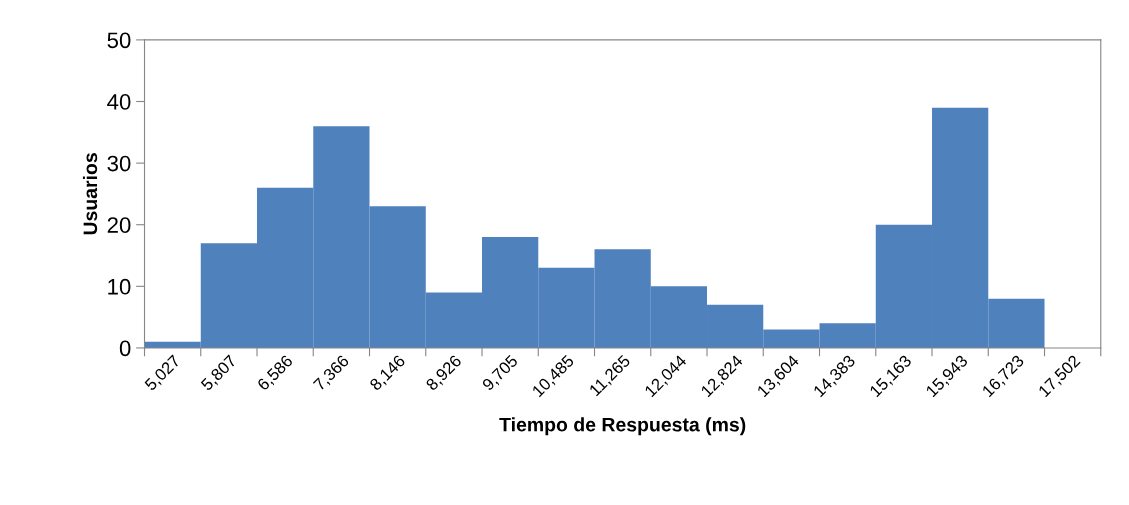  Describe the element at coordinates (119, 102) in the screenshot. I see `y-tick-label: 40` at that location.